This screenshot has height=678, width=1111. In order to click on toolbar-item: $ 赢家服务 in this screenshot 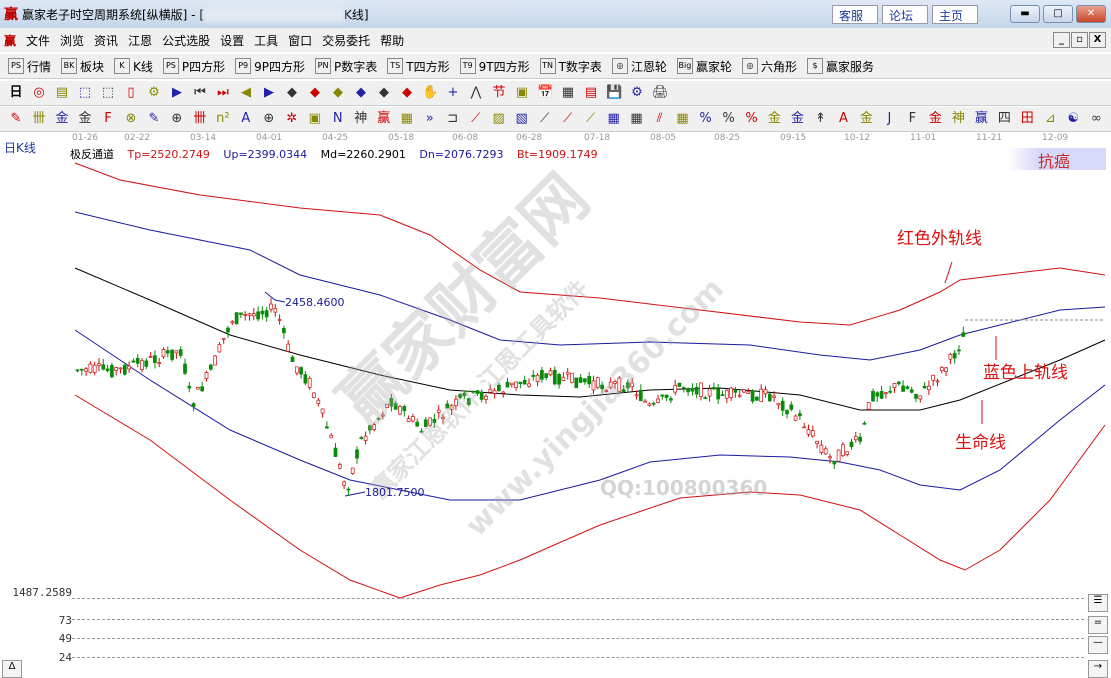, I will do `click(840, 66)`.